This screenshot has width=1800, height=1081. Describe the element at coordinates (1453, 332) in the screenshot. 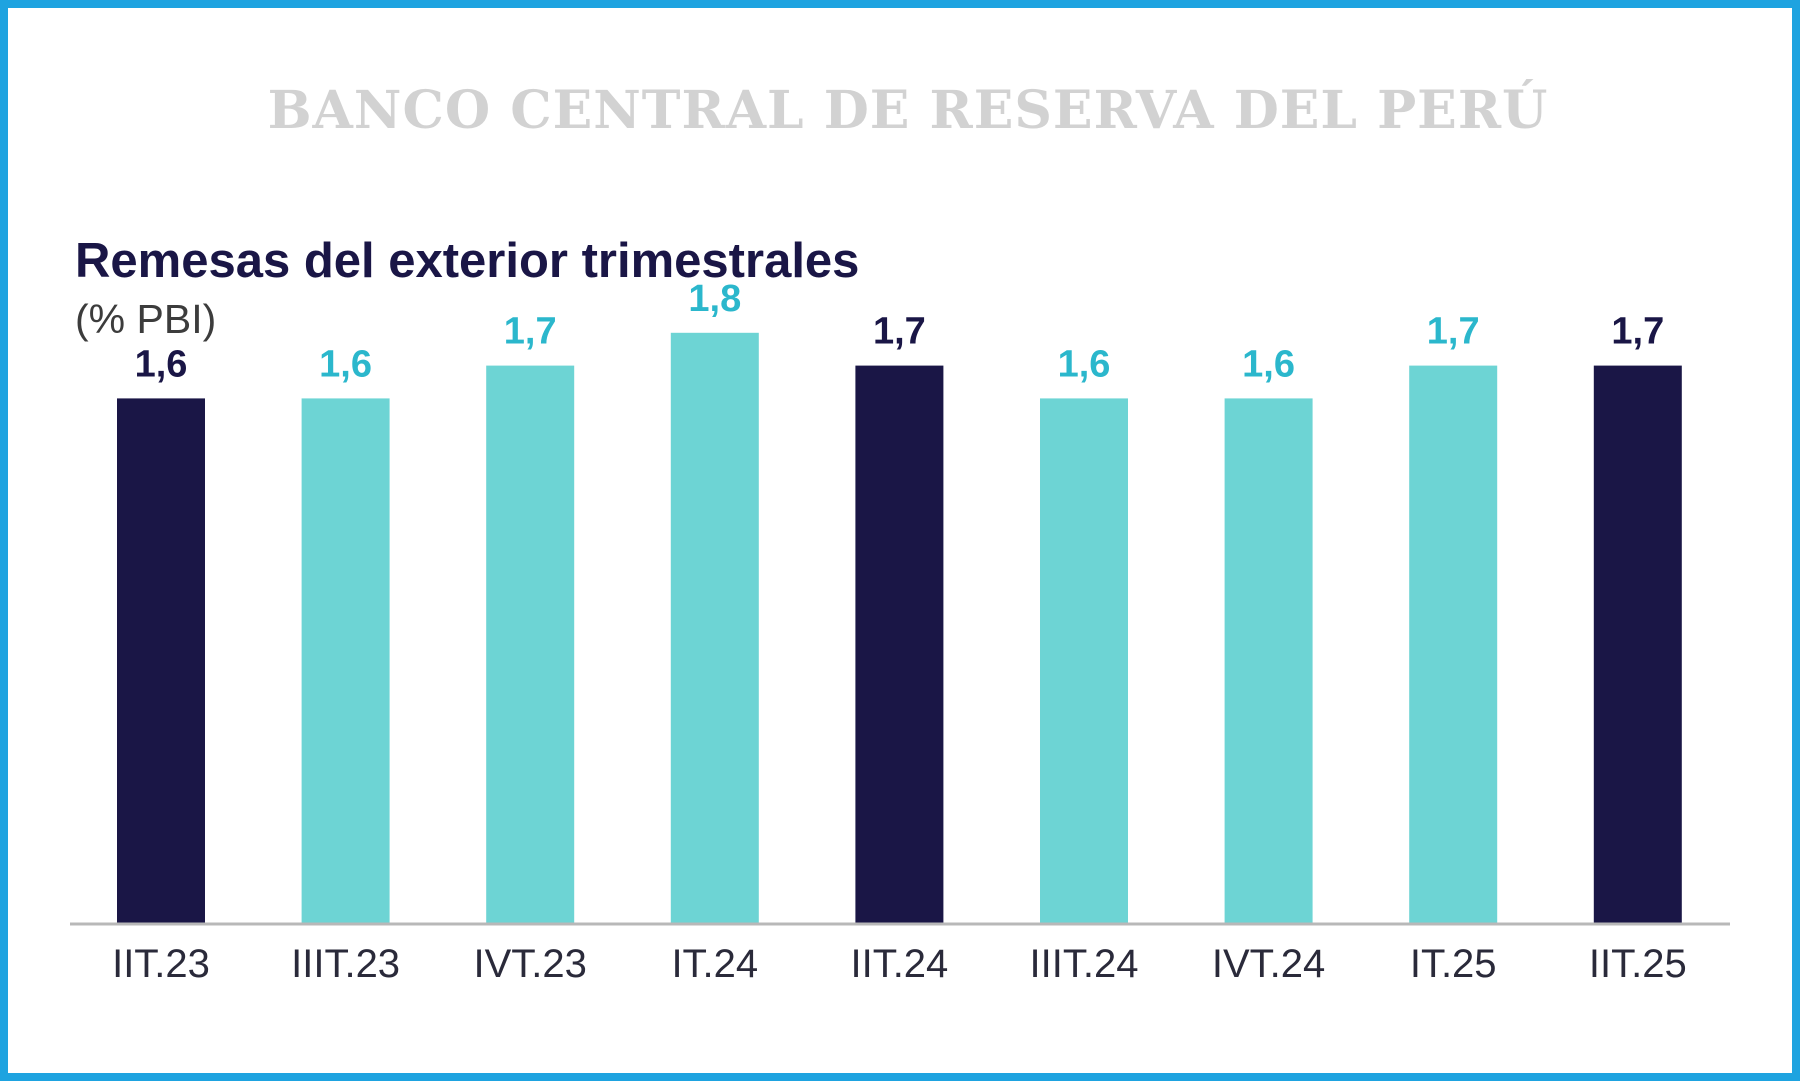

I see `data-label-IT.25: 1,7` at that location.